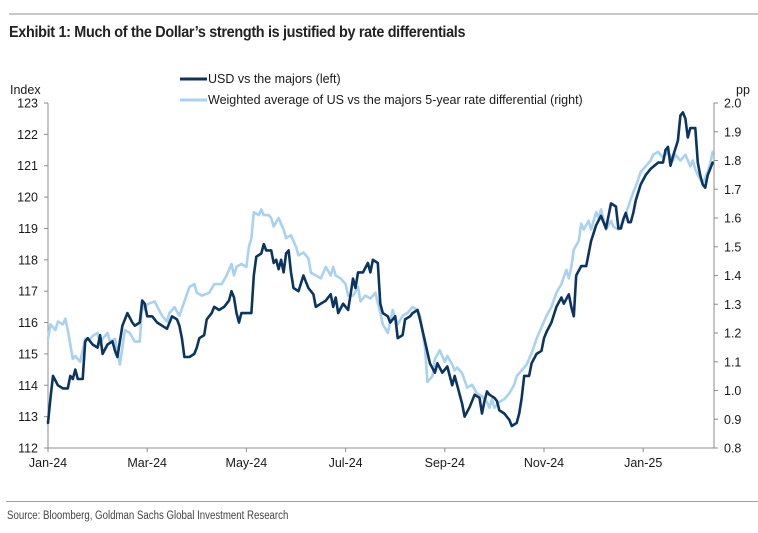  What do you see at coordinates (28, 229) in the screenshot?
I see `left-tick-label: 119` at bounding box center [28, 229].